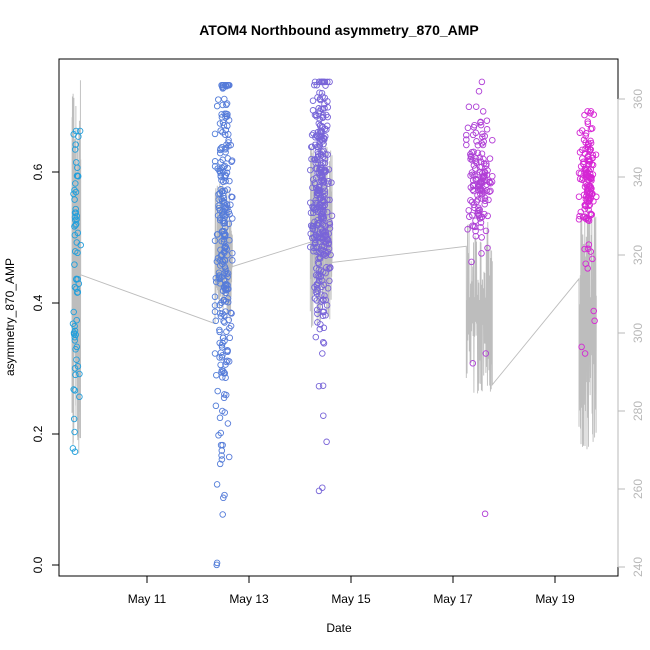 This screenshot has width=650, height=650. I want to click on y-tick-label: 0.0, so click(38, 564).